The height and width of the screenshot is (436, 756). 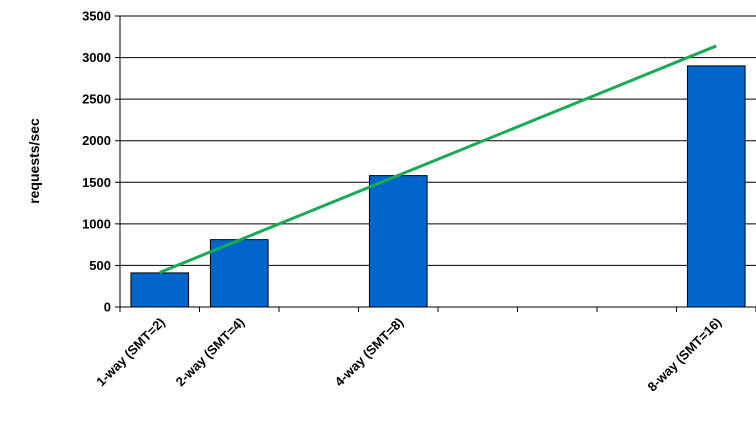 What do you see at coordinates (96, 182) in the screenshot?
I see `y-tick-label: 1500` at bounding box center [96, 182].